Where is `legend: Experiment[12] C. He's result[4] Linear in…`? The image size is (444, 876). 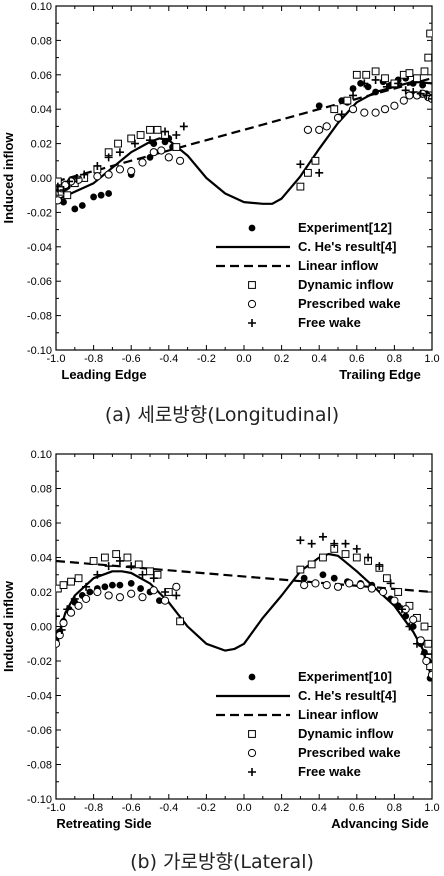
legend: Experiment[12] C. He's result[4] Linear in… is located at coordinates (308, 275).